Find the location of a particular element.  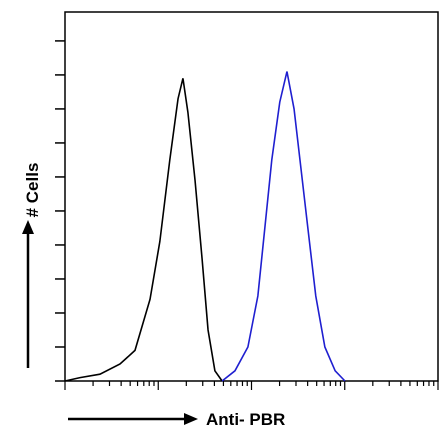

y-arrow-head is located at coordinates (28, 227).